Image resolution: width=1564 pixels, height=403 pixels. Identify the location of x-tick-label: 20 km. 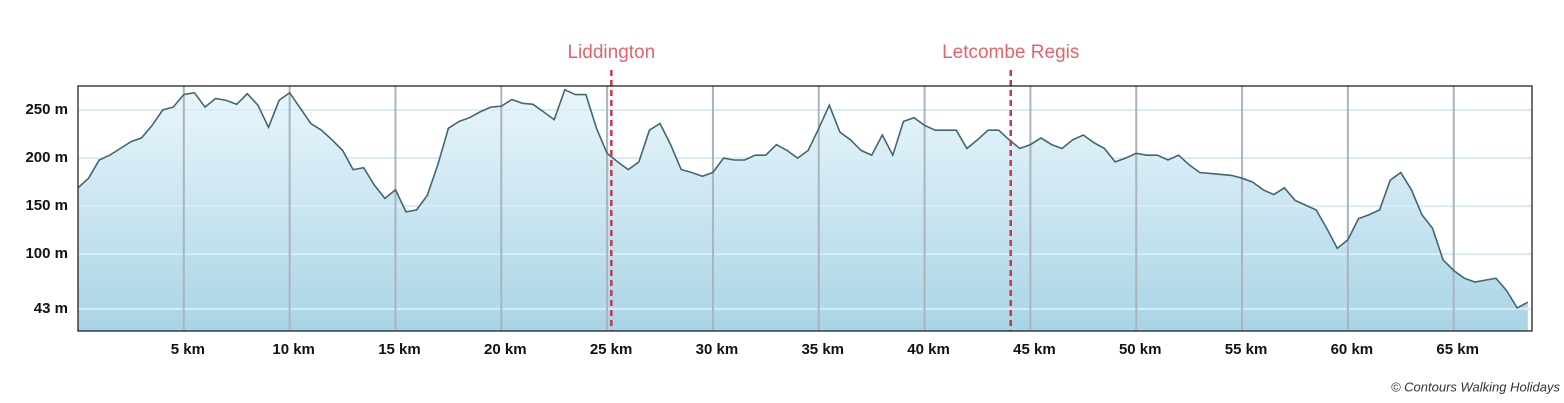
(505, 349).